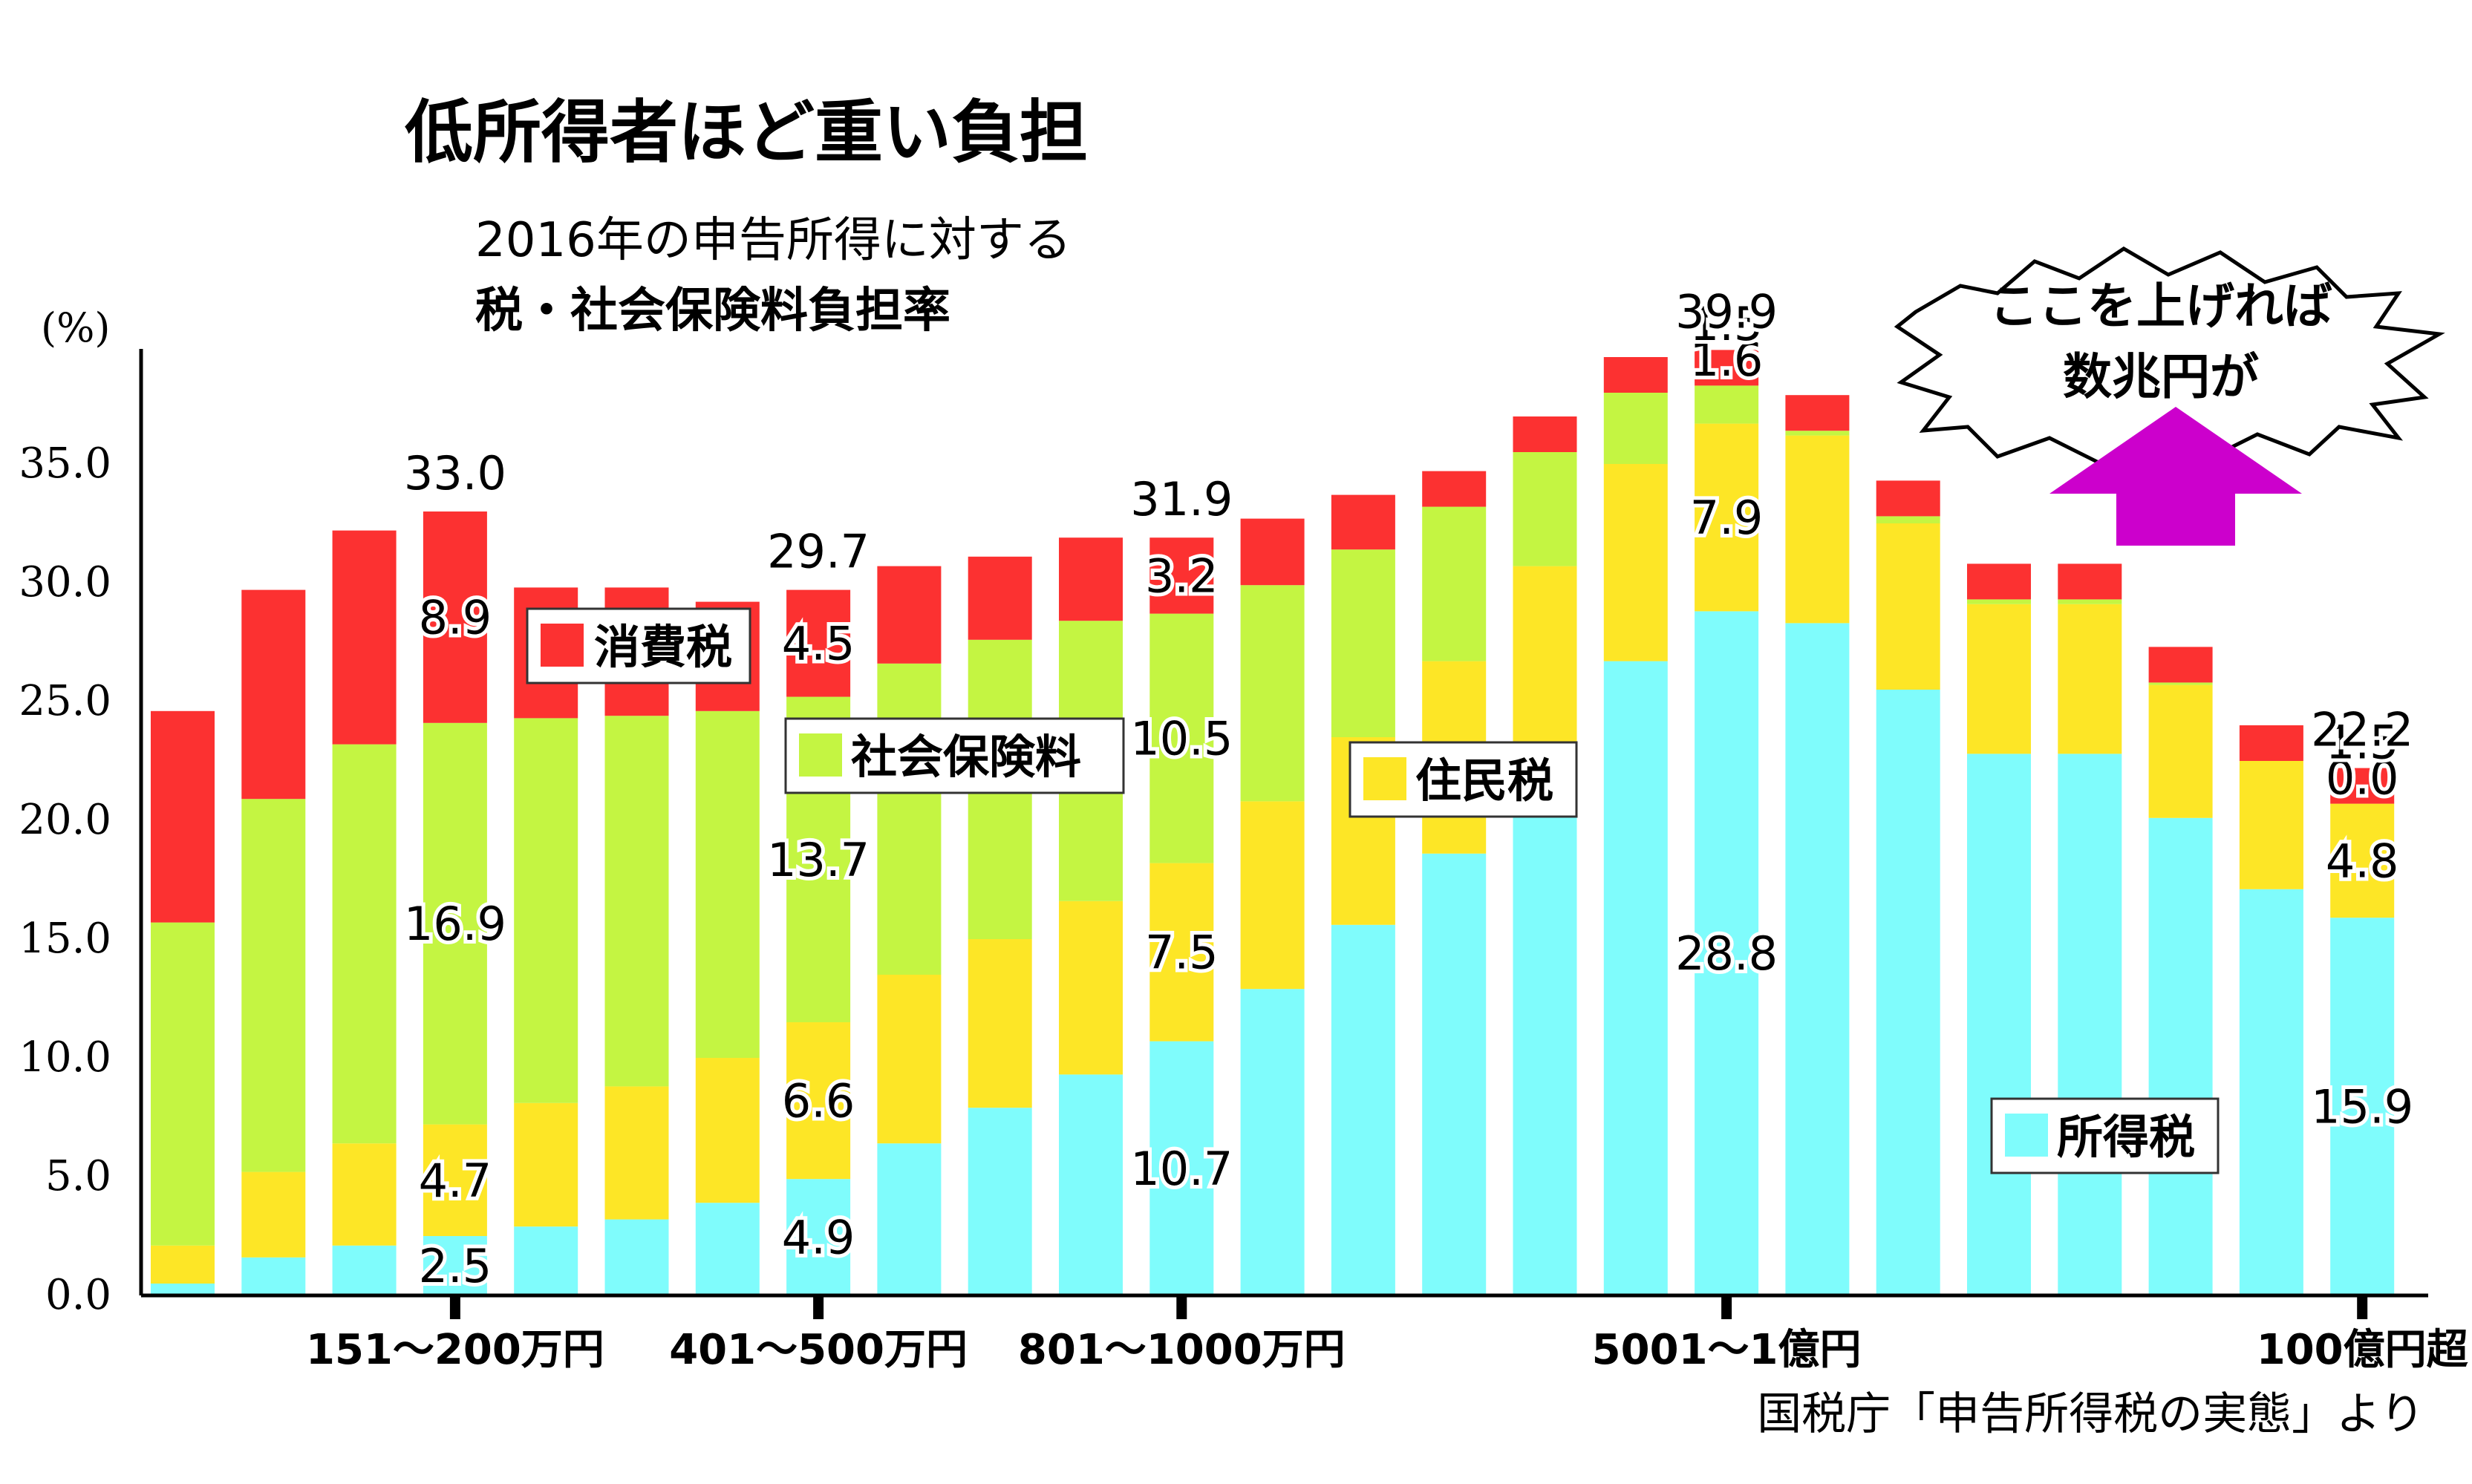  Describe the element at coordinates (78, 1176) in the screenshot. I see `y-tick-label: 5.0` at that location.